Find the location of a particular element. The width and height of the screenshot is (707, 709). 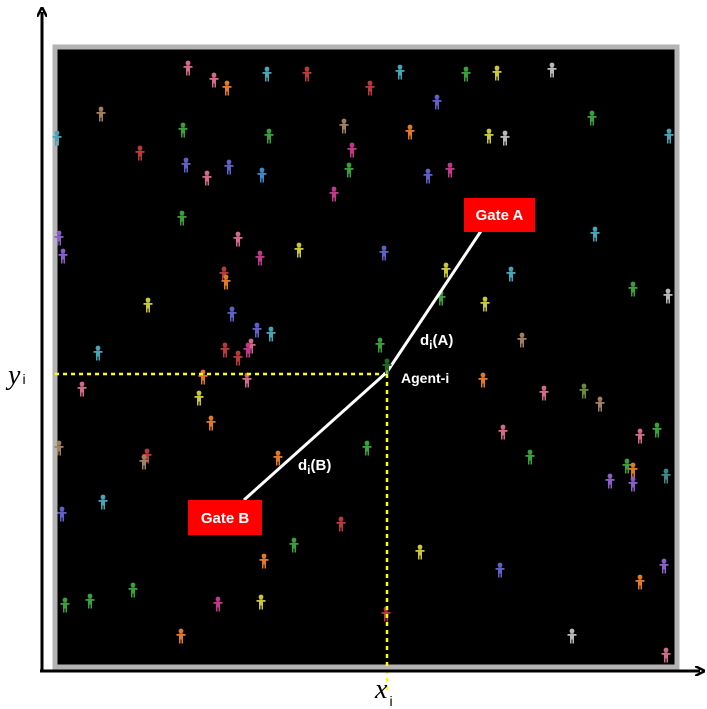

gate-b-box is located at coordinates (225, 517).